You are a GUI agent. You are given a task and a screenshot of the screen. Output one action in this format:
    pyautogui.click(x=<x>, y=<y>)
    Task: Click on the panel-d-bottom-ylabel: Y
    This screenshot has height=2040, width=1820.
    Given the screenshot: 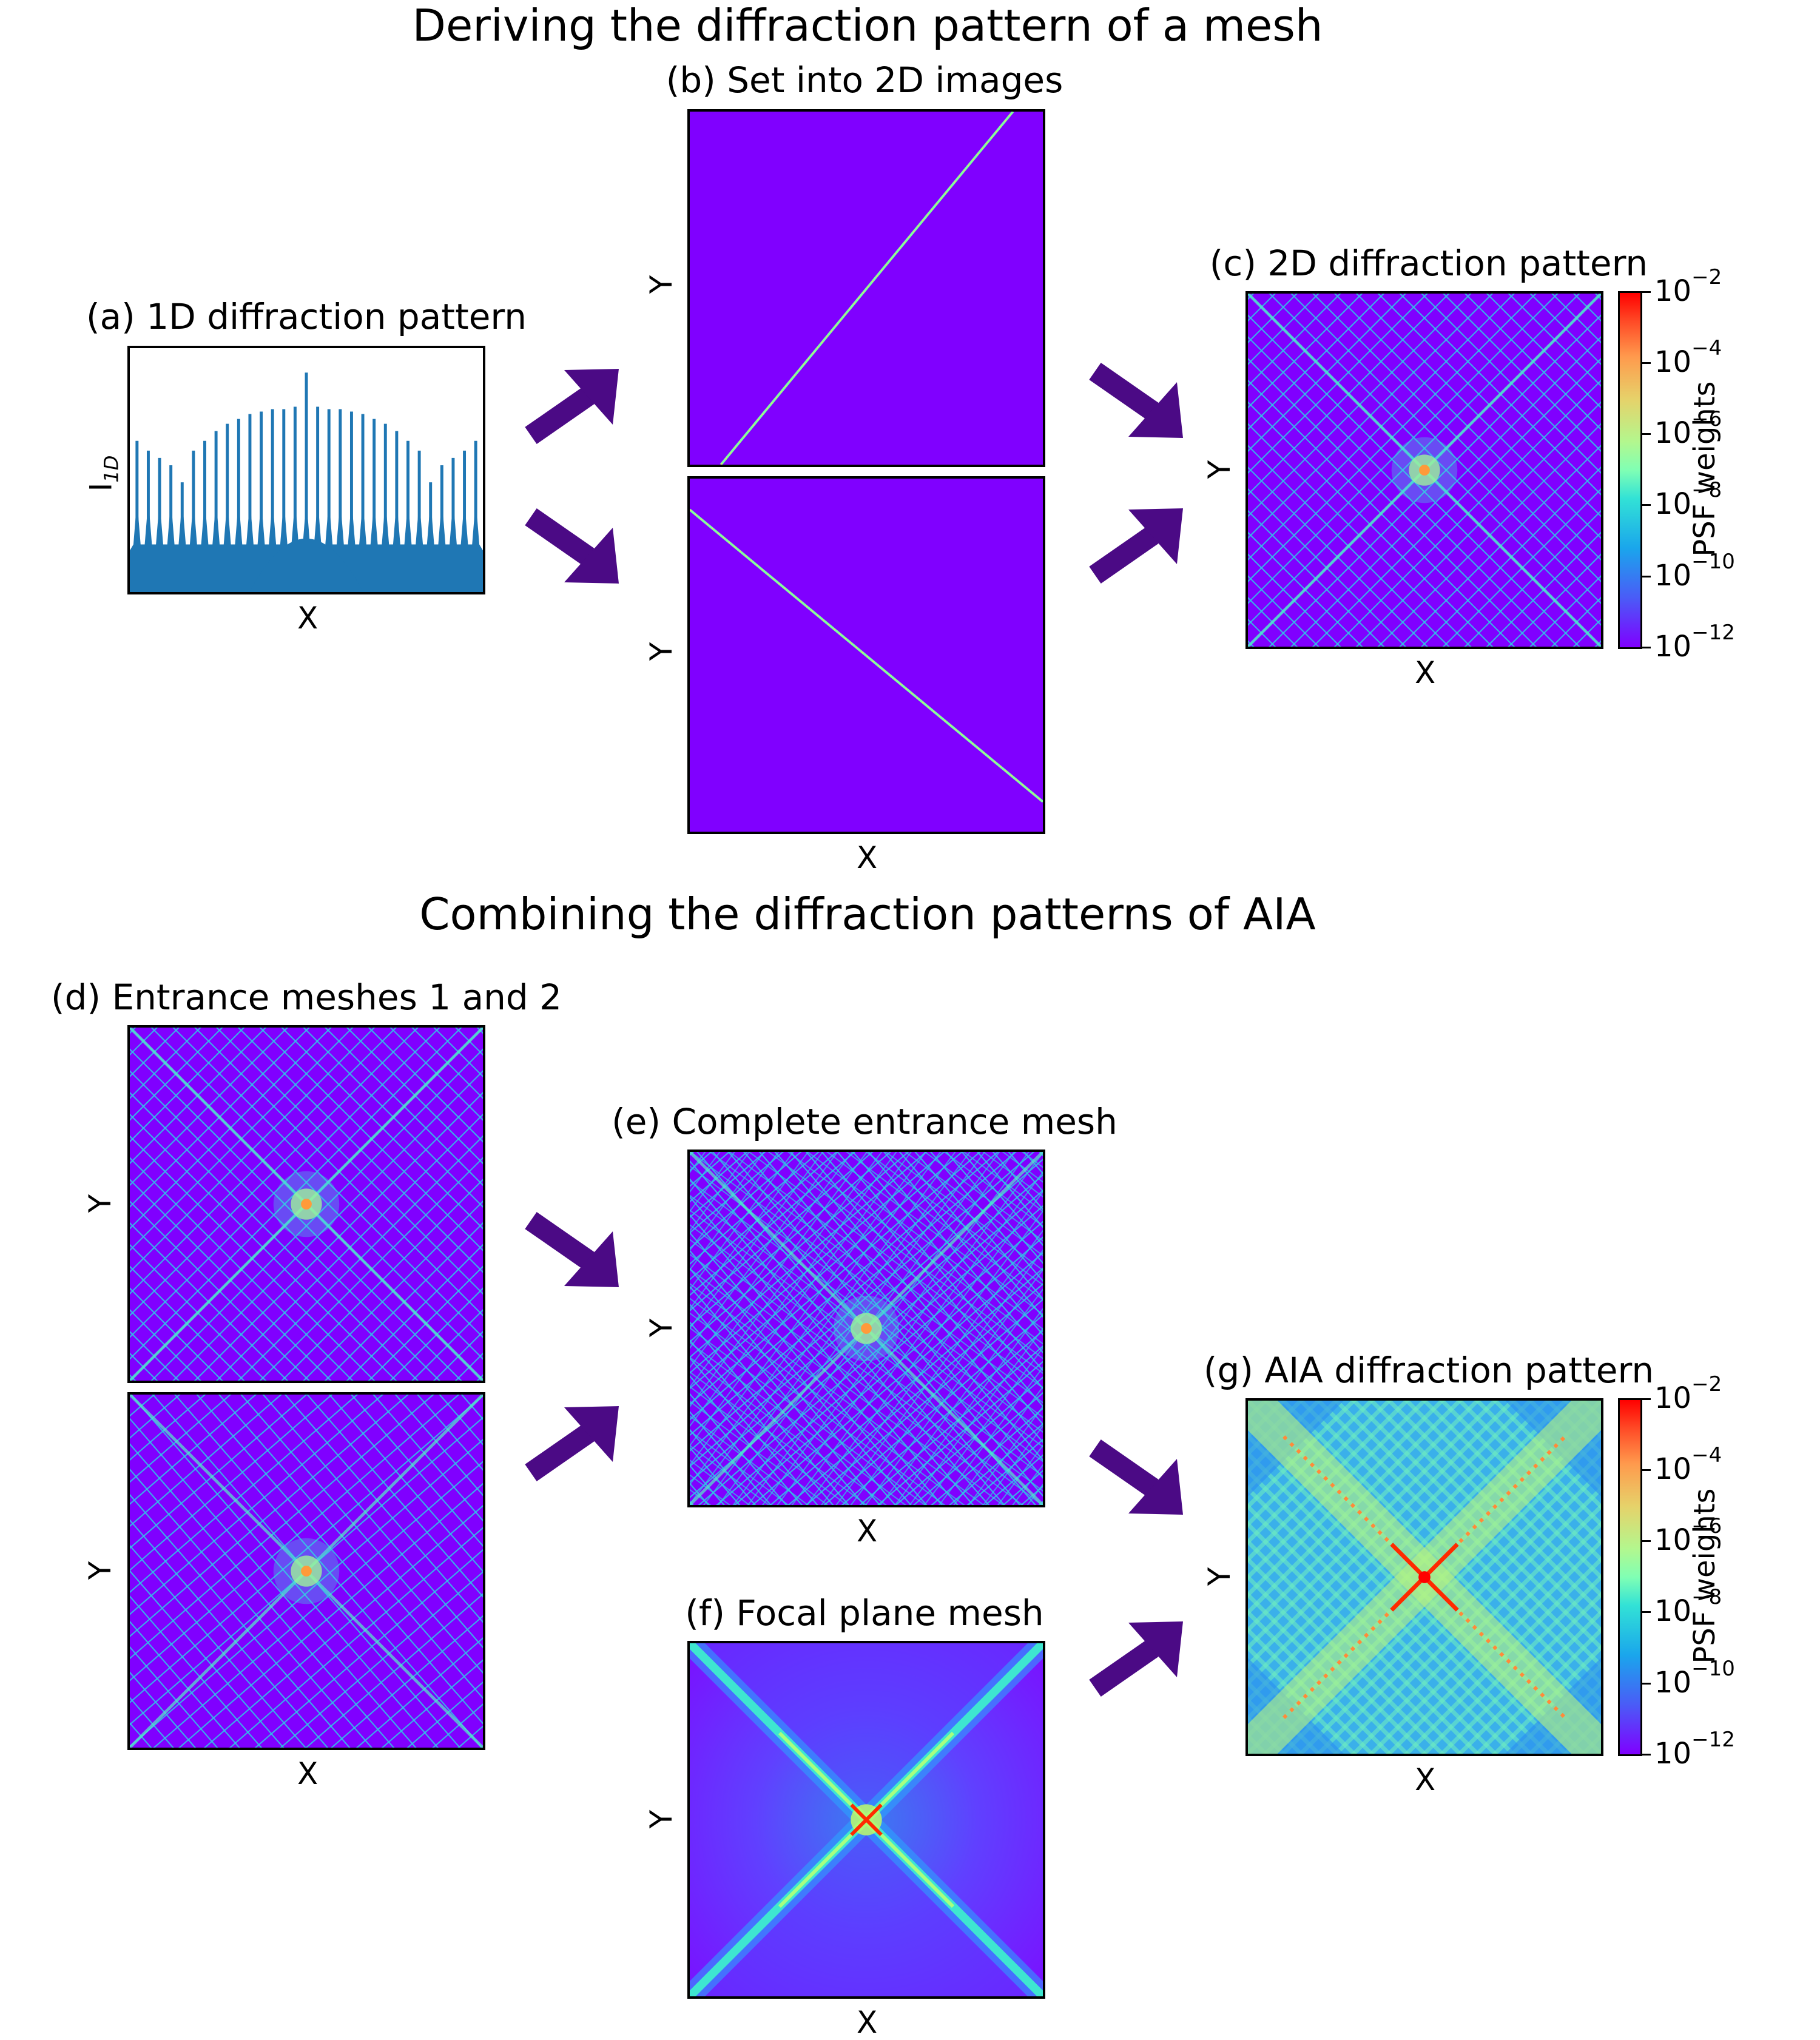 What is the action you would take?
    pyautogui.click(x=100, y=1570)
    